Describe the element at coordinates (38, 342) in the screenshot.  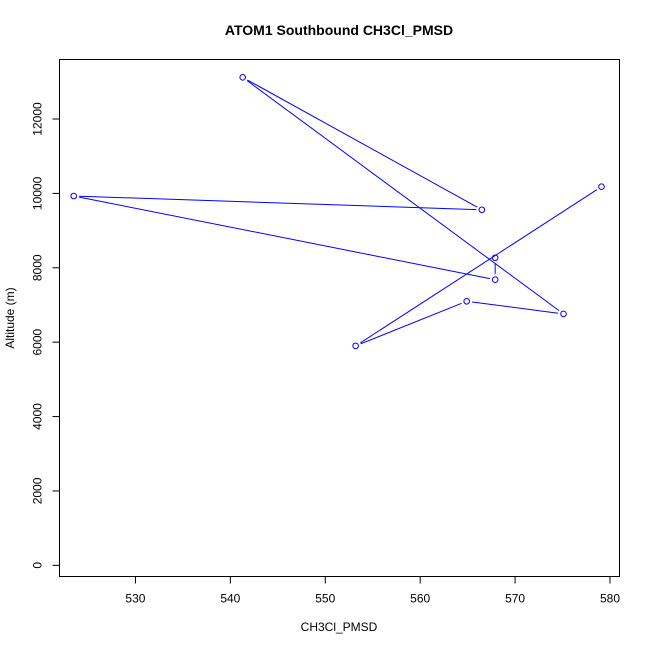
I see `y-tick-label: 6000` at that location.